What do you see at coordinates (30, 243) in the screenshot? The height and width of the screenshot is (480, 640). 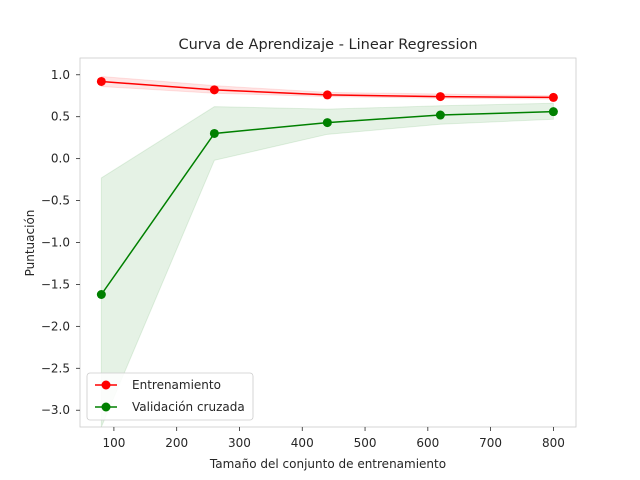 I see `y-axis-label: Puntuación` at bounding box center [30, 243].